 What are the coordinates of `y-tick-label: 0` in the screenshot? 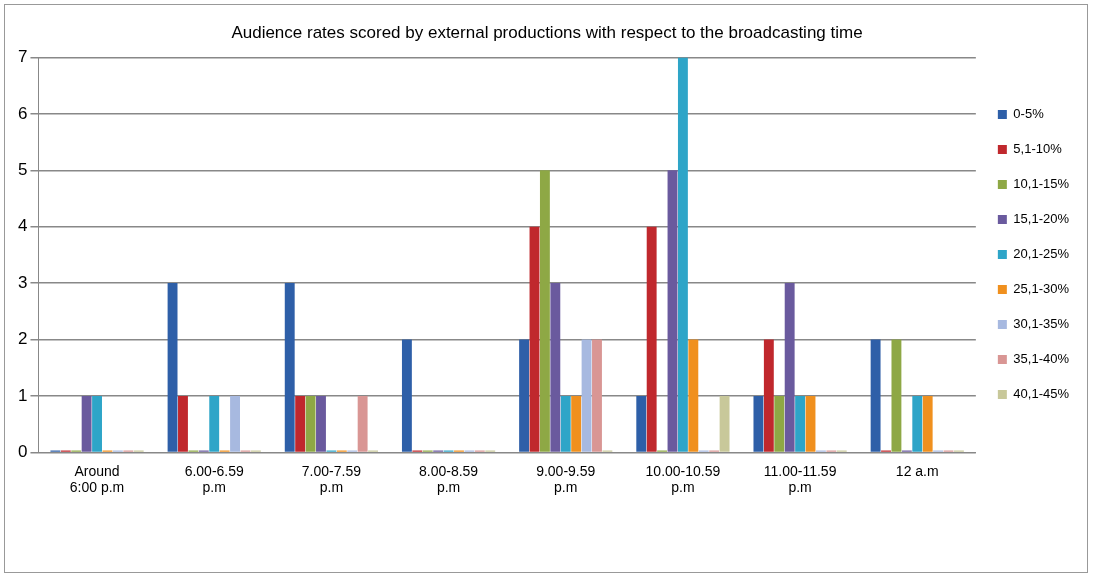 It's located at (22, 452).